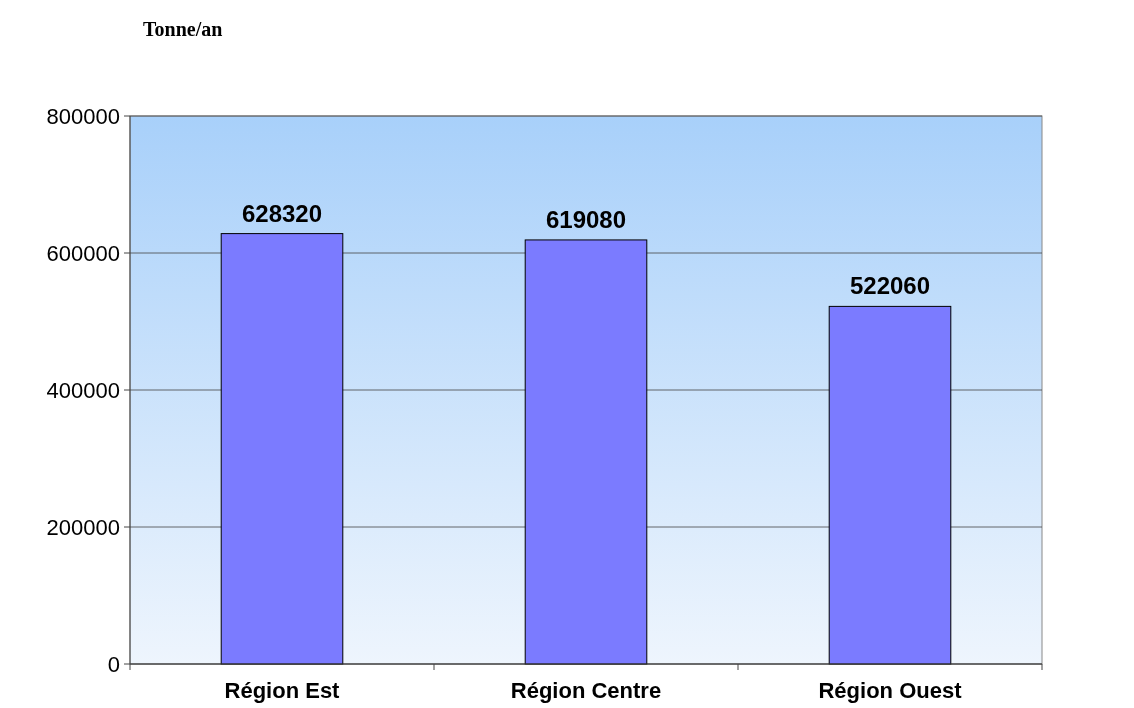  What do you see at coordinates (83, 116) in the screenshot?
I see `y-tick-label: 800000` at bounding box center [83, 116].